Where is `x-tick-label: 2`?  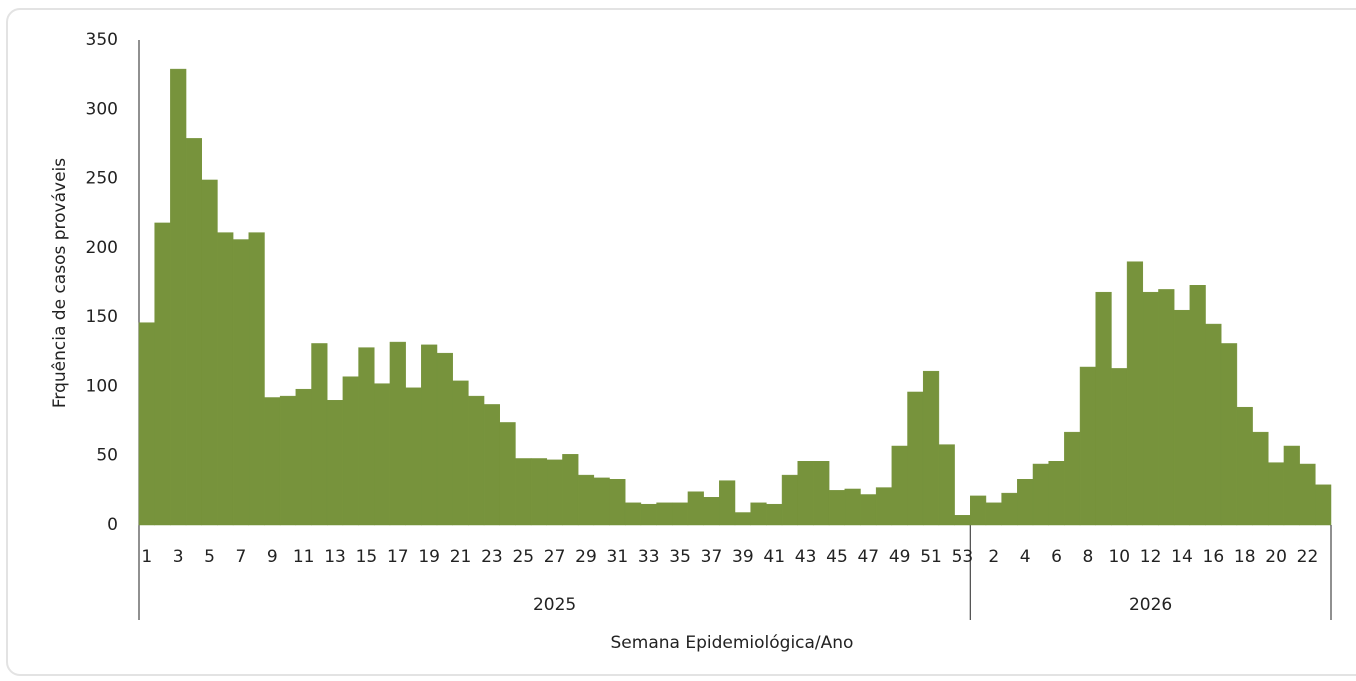 x-tick-label: 2 is located at coordinates (993, 557).